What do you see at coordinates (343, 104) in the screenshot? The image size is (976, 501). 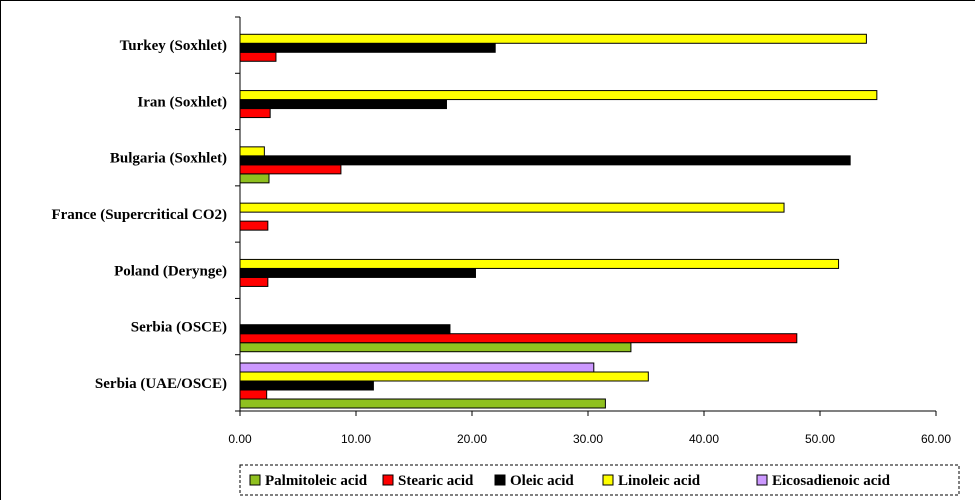 I see `bar-oleic-acid-iran-soxhlet` at bounding box center [343, 104].